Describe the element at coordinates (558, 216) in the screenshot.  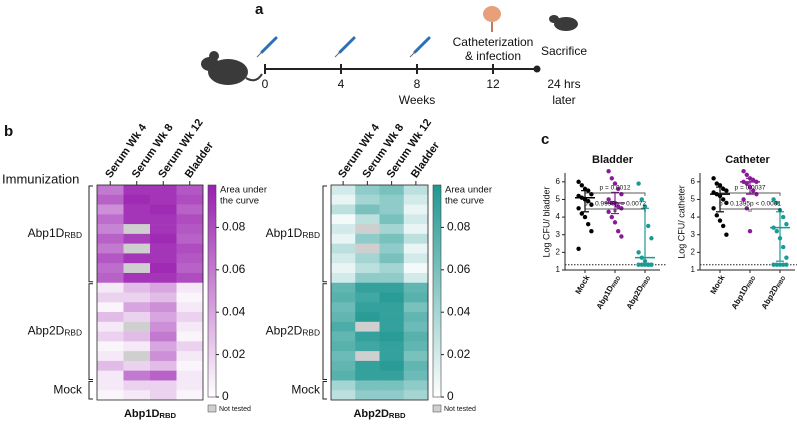
I see `y-tick-label: 4` at that location.